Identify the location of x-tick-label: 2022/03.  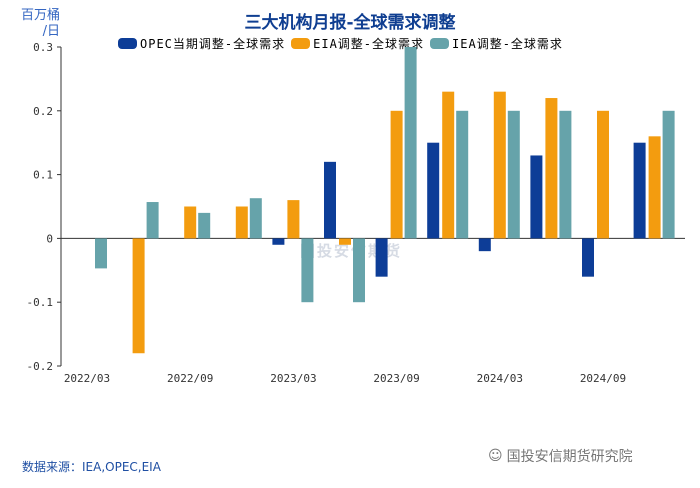
(87, 378).